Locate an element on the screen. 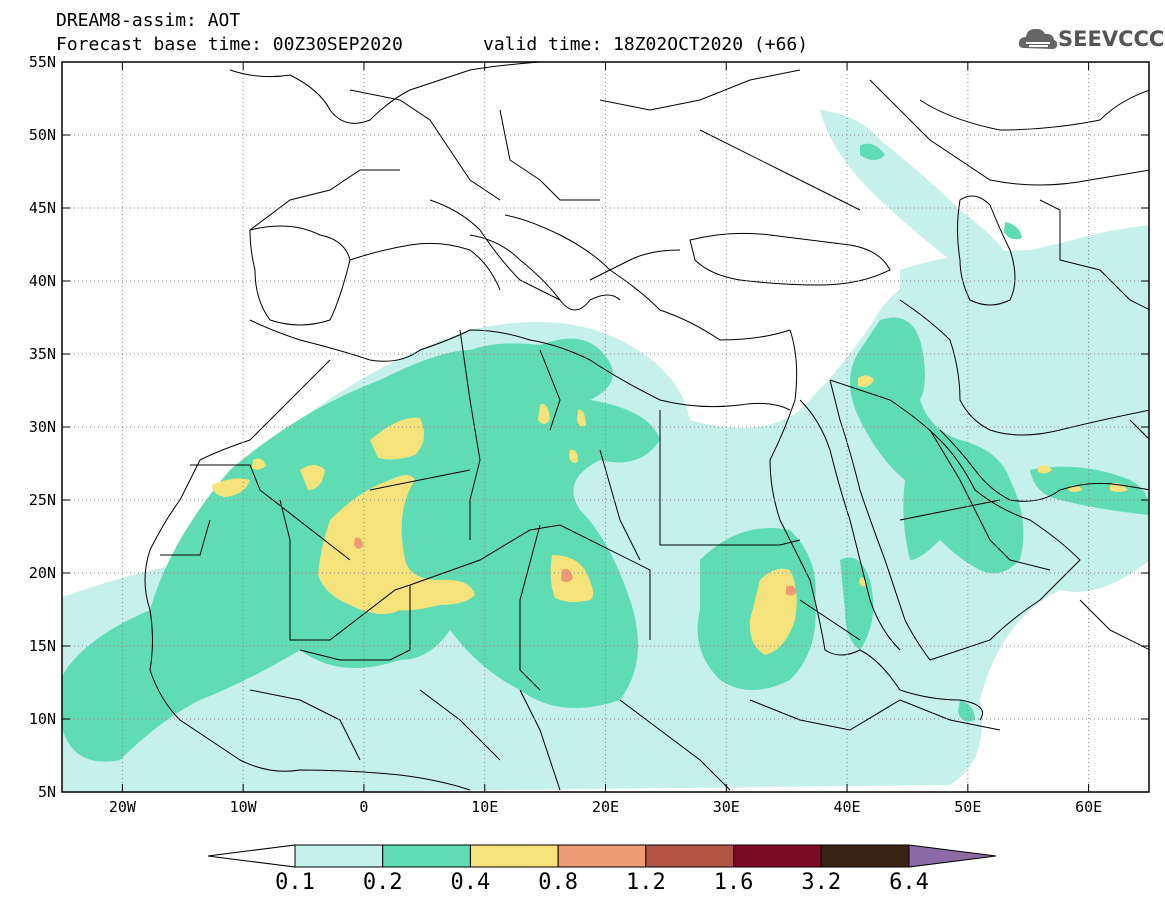 This screenshot has height=905, width=1165. lat-label: 50N is located at coordinates (42, 135).